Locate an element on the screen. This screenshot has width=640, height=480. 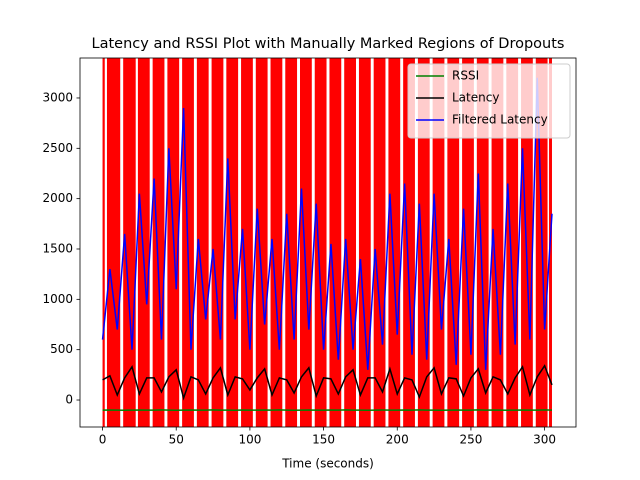
y-tick-label: 2500 is located at coordinates (57, 148).